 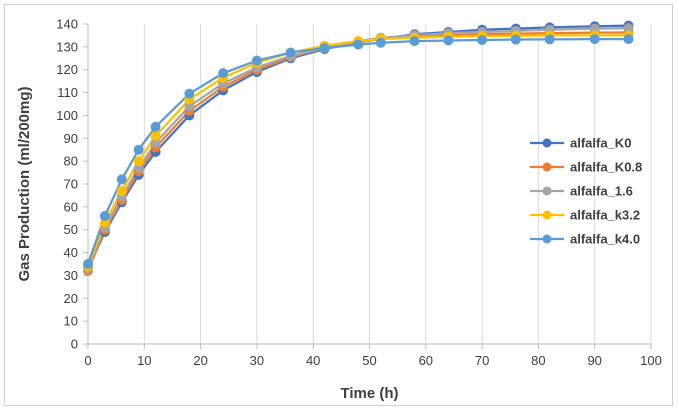 What do you see at coordinates (538, 360) in the screenshot?
I see `x-tick-label: 80` at bounding box center [538, 360].